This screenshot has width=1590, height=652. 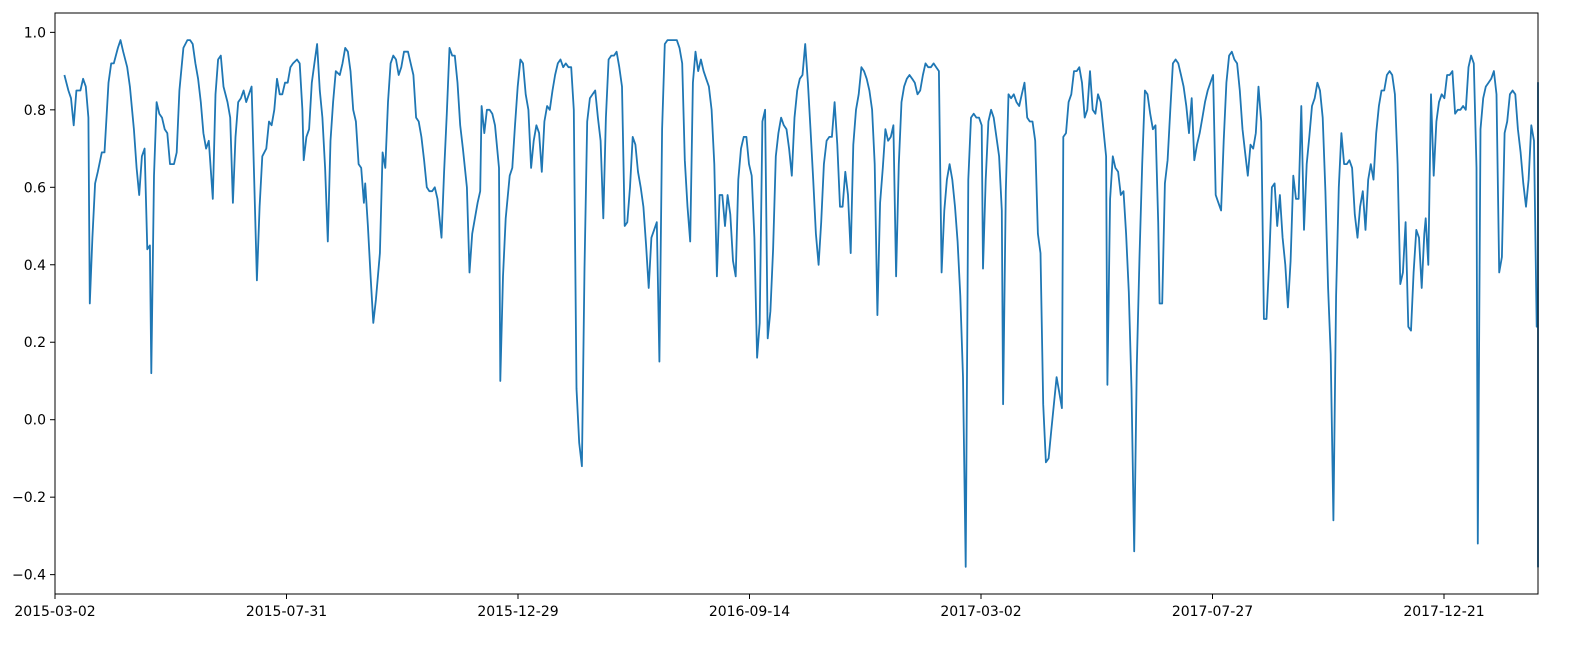 What do you see at coordinates (29, 576) in the screenshot?
I see `y-tick-label: −0.4` at bounding box center [29, 576].